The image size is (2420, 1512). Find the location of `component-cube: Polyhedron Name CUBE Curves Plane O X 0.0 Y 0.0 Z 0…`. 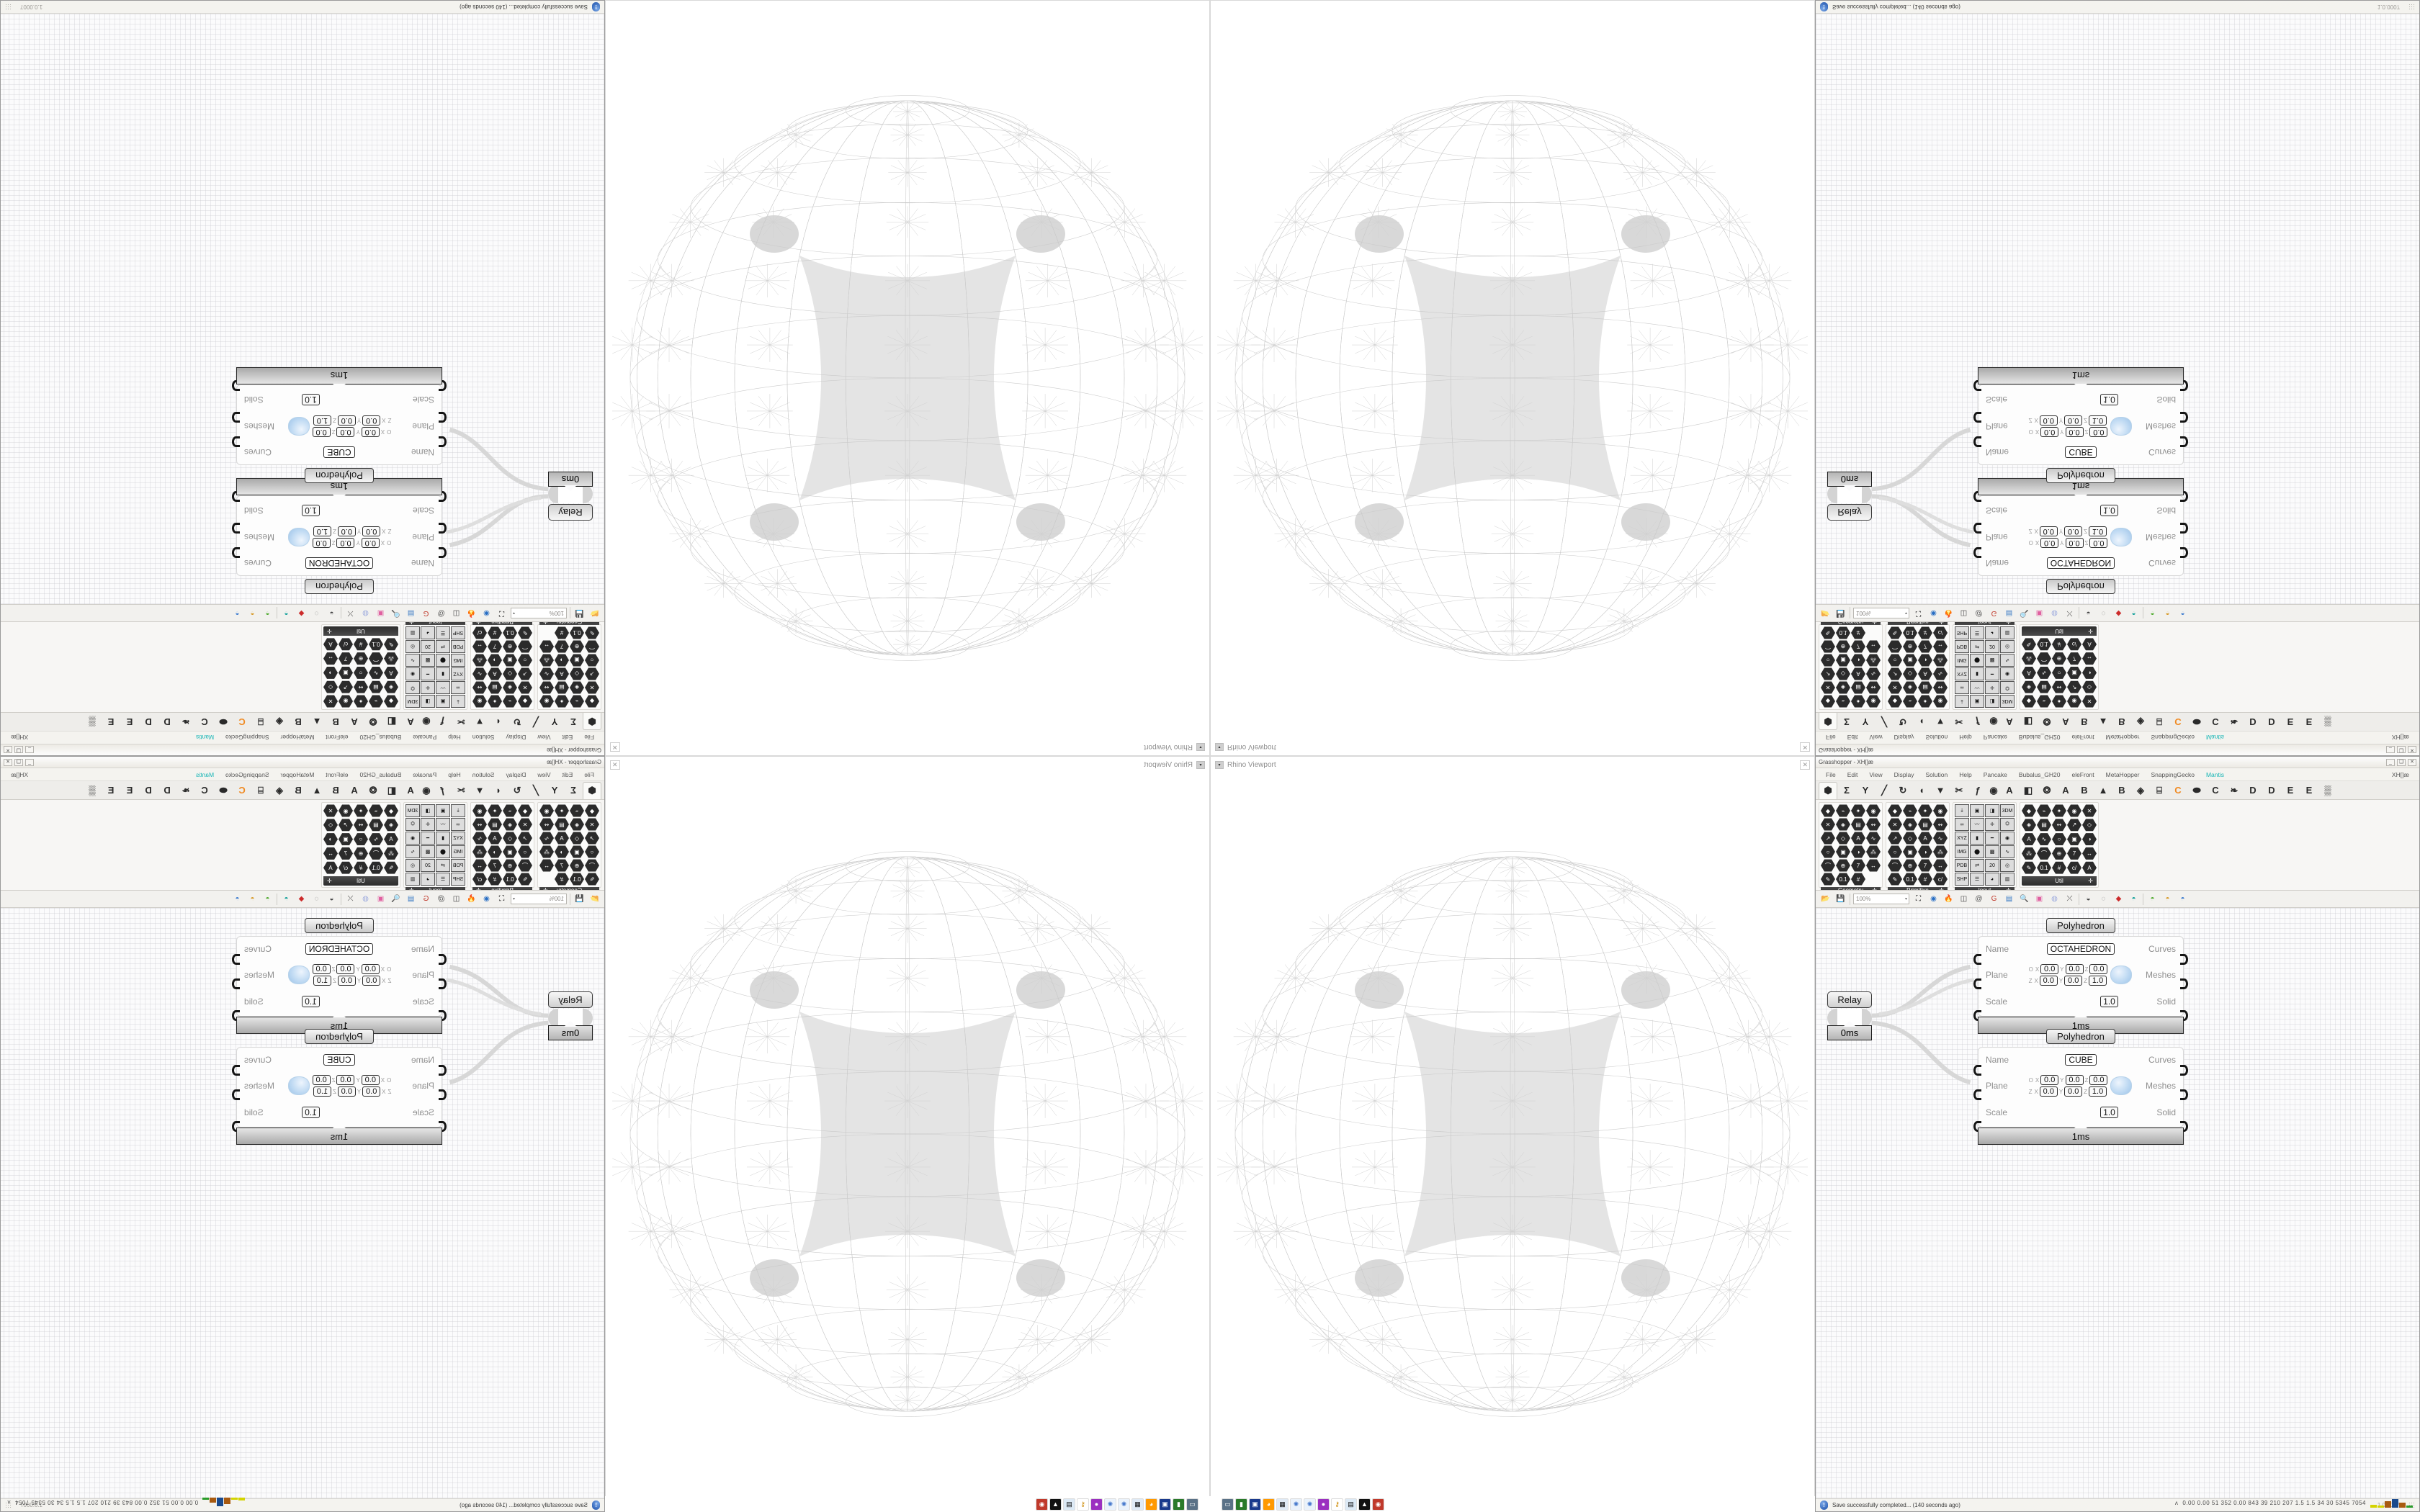

component-cube: Polyhedron Name CUBE Curves Plane O X 0.0 Y 0.0 Z 0… is located at coordinates (339, 425).